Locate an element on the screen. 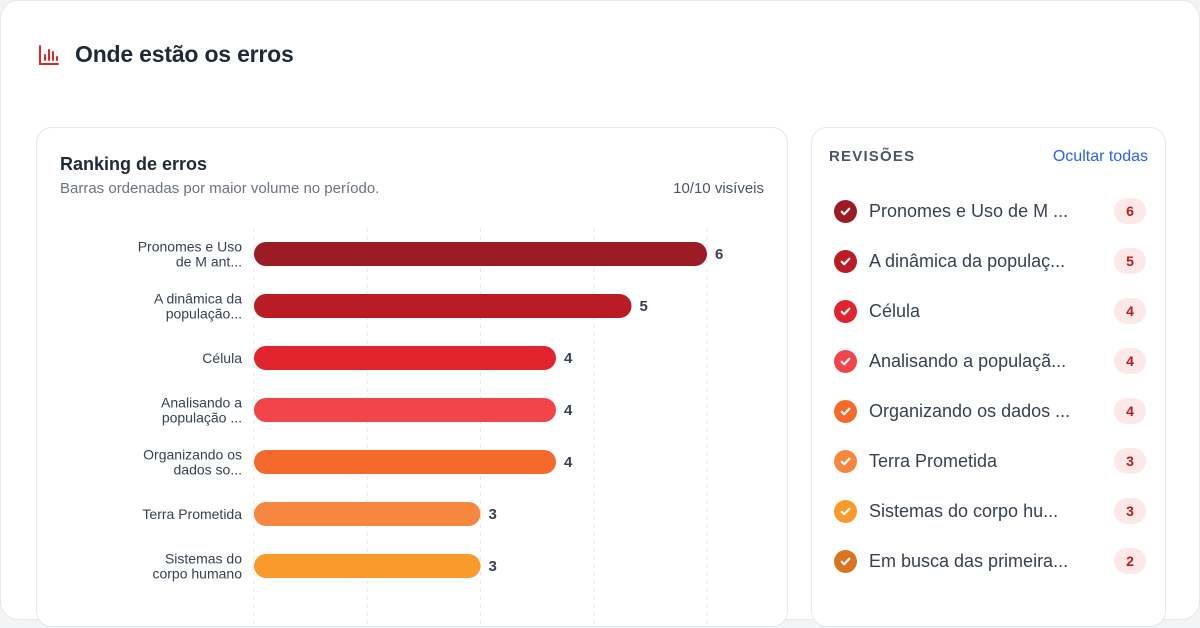  revision-item: Em busca das primeira... 2 is located at coordinates (990, 561).